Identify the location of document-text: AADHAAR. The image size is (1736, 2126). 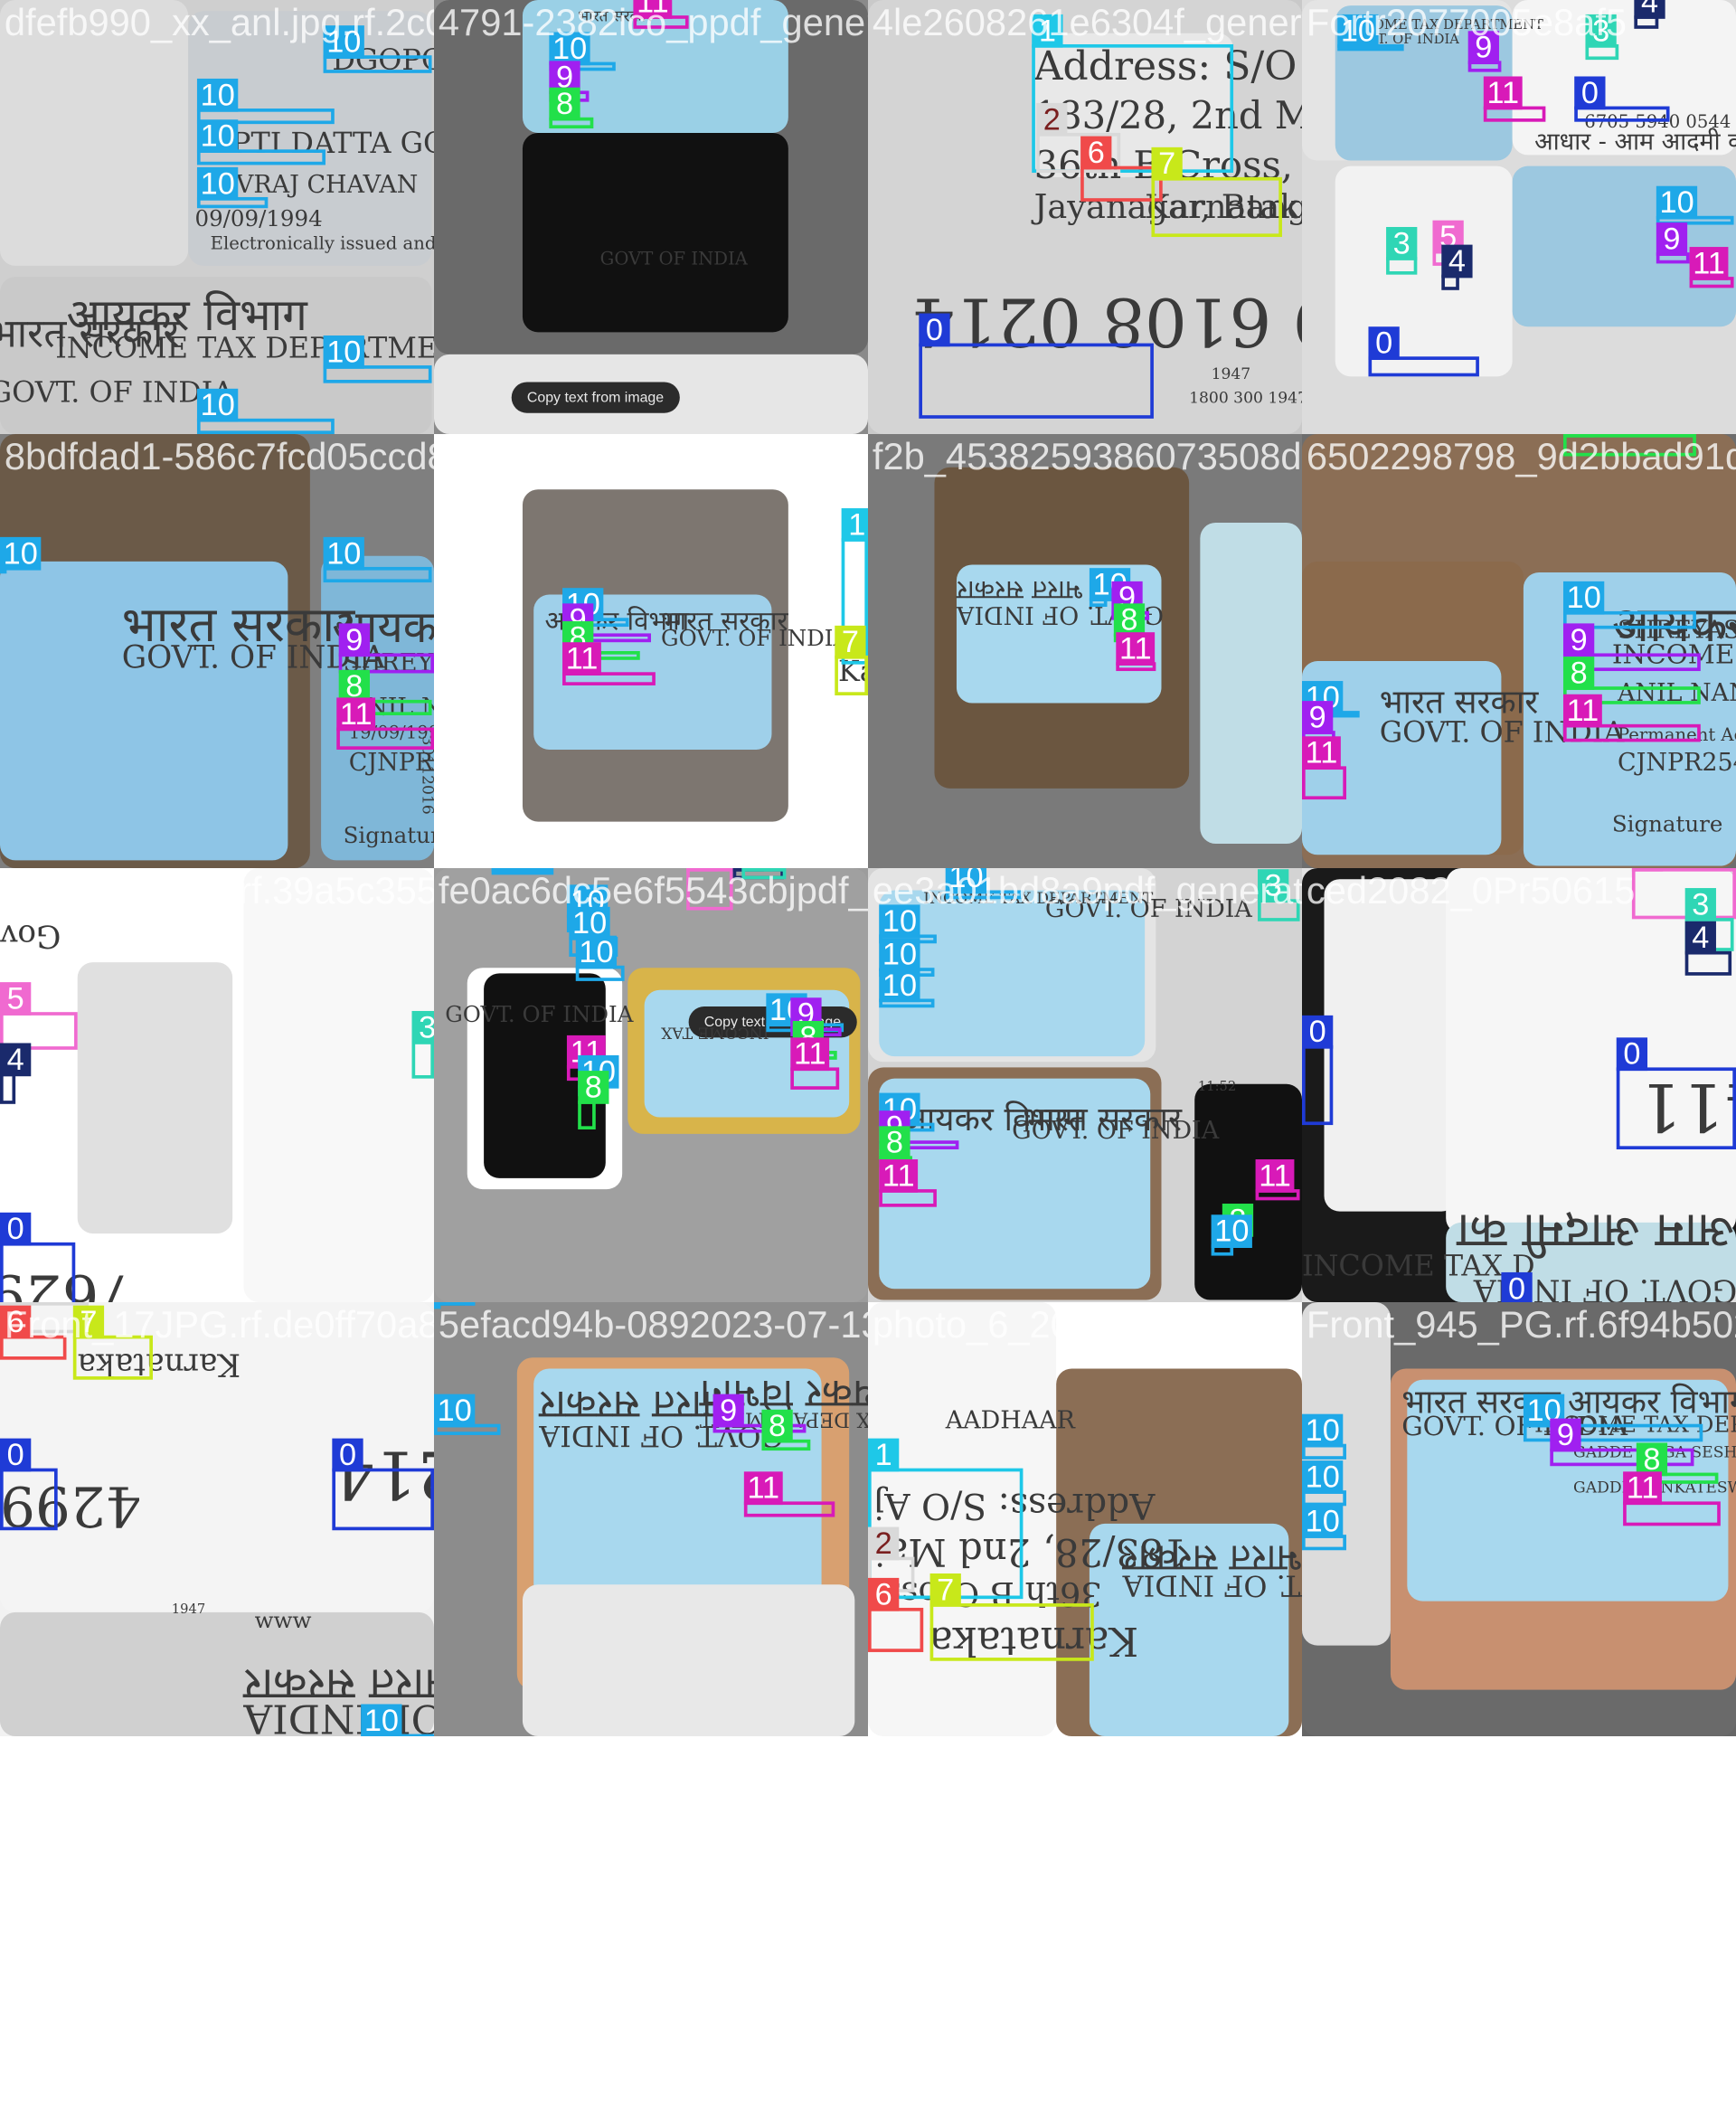
(1011, 1421).